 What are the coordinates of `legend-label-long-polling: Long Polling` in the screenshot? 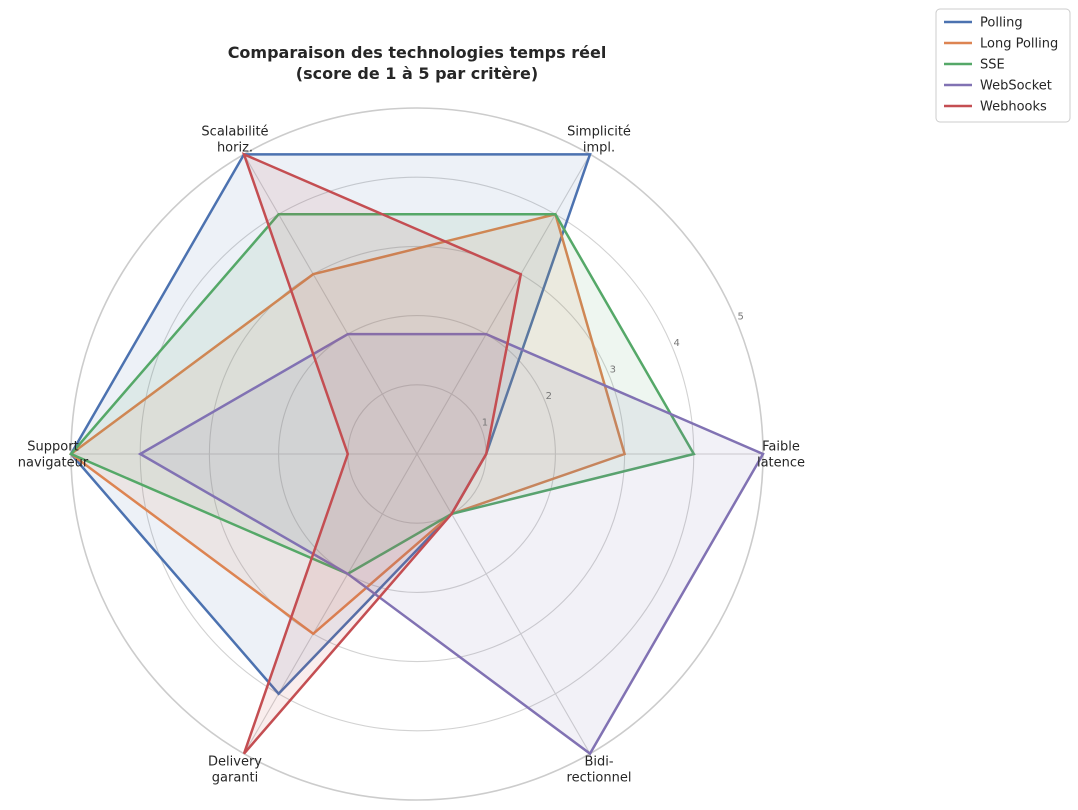 It's located at (1019, 44).